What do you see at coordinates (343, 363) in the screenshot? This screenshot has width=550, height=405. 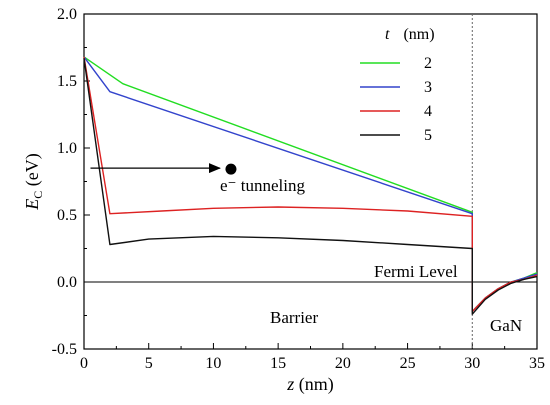 I see `x-tick-label: 20` at bounding box center [343, 363].